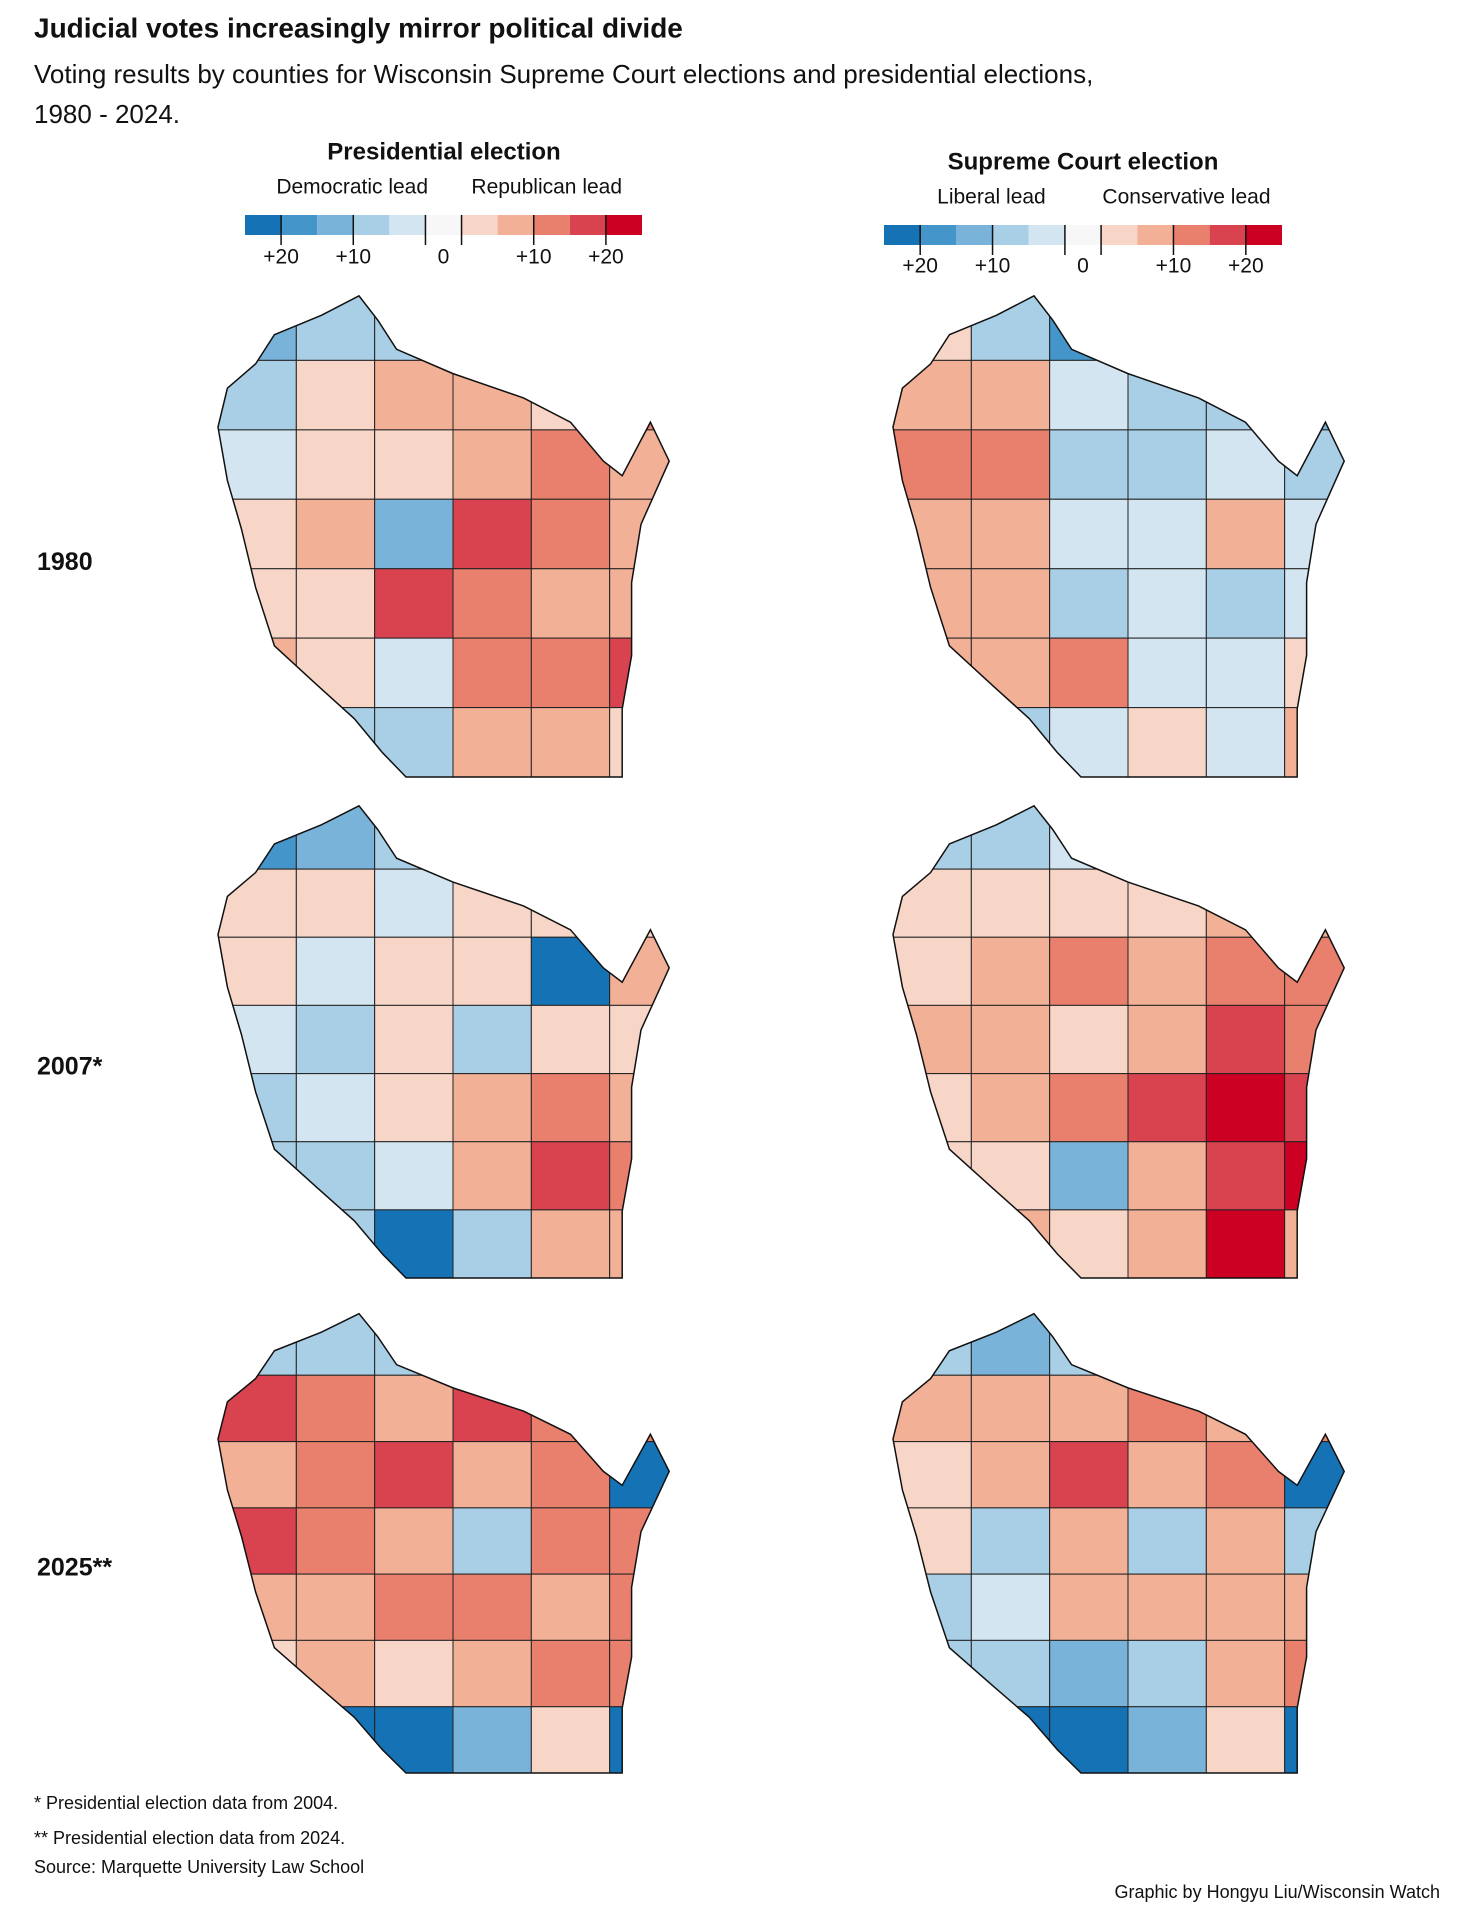  What do you see at coordinates (993, 266) in the screenshot?
I see `tick-label: +10` at bounding box center [993, 266].